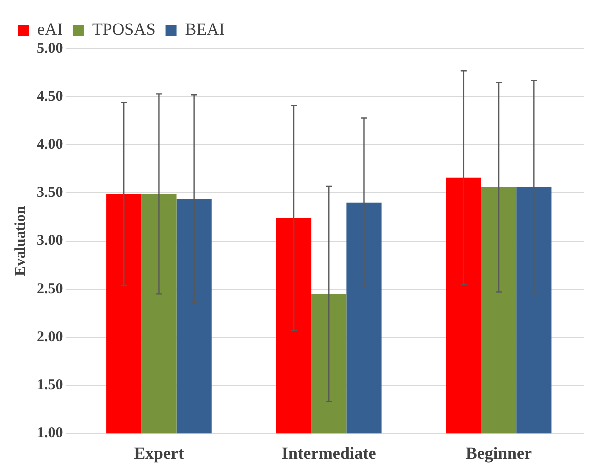 The height and width of the screenshot is (476, 606). Describe the element at coordinates (124, 29) in the screenshot. I see `legend-label: TPOSAS` at that location.